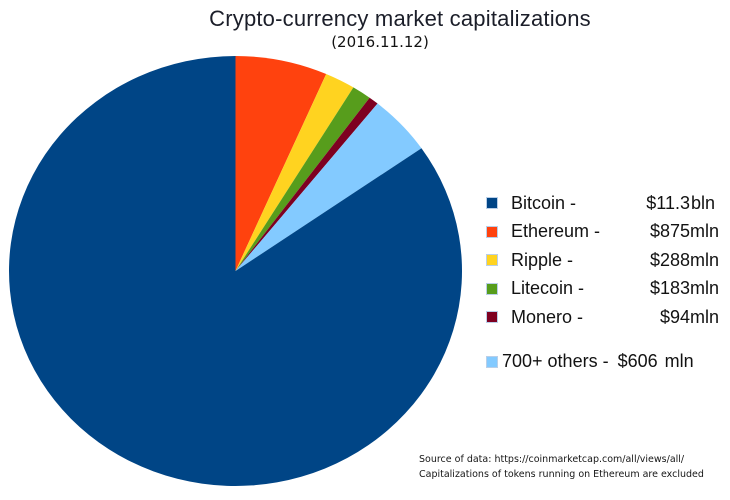 This screenshot has height=500, width=730. What do you see at coordinates (674, 316) in the screenshot?
I see `legend-amount: $94` at bounding box center [674, 316].